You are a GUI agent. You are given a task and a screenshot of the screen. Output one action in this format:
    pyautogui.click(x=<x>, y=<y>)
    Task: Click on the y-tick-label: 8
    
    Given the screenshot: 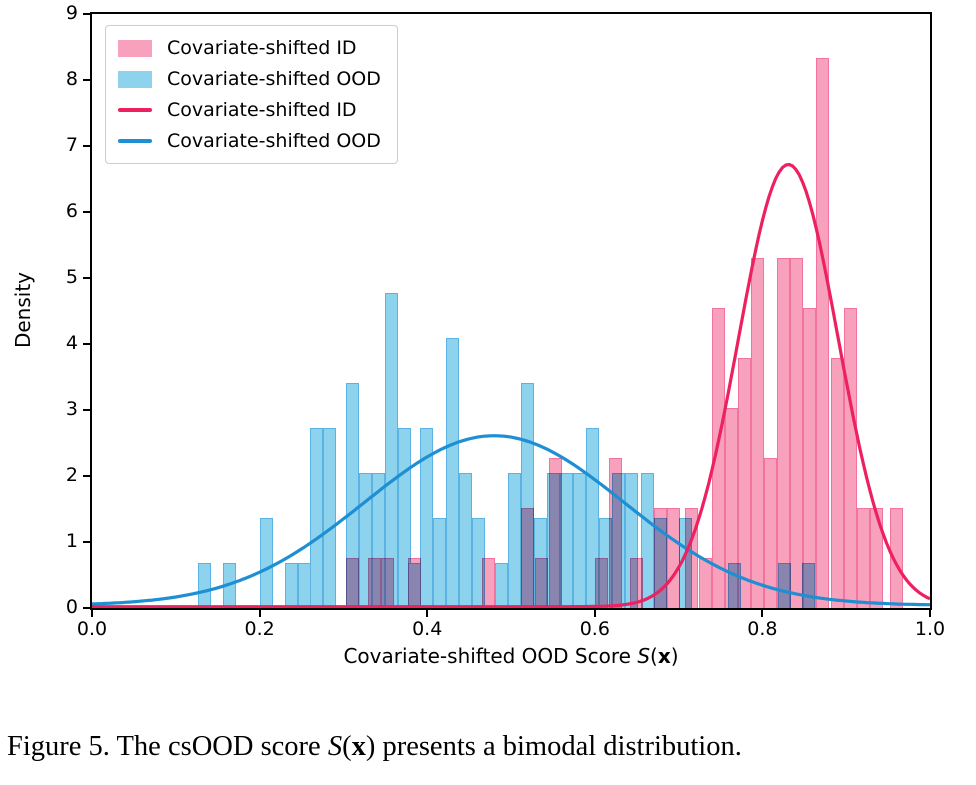 What is the action you would take?
    pyautogui.click(x=71, y=79)
    